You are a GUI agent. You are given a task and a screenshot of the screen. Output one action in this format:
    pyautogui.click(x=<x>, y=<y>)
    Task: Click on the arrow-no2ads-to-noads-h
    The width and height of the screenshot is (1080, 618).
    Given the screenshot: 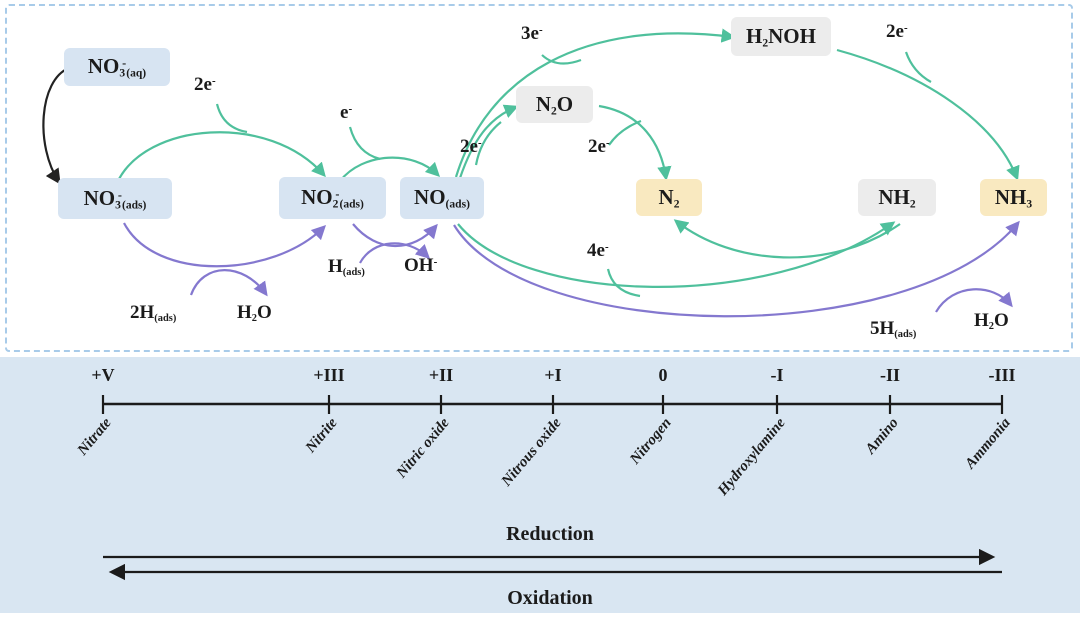 What is the action you would take?
    pyautogui.click(x=395, y=235)
    